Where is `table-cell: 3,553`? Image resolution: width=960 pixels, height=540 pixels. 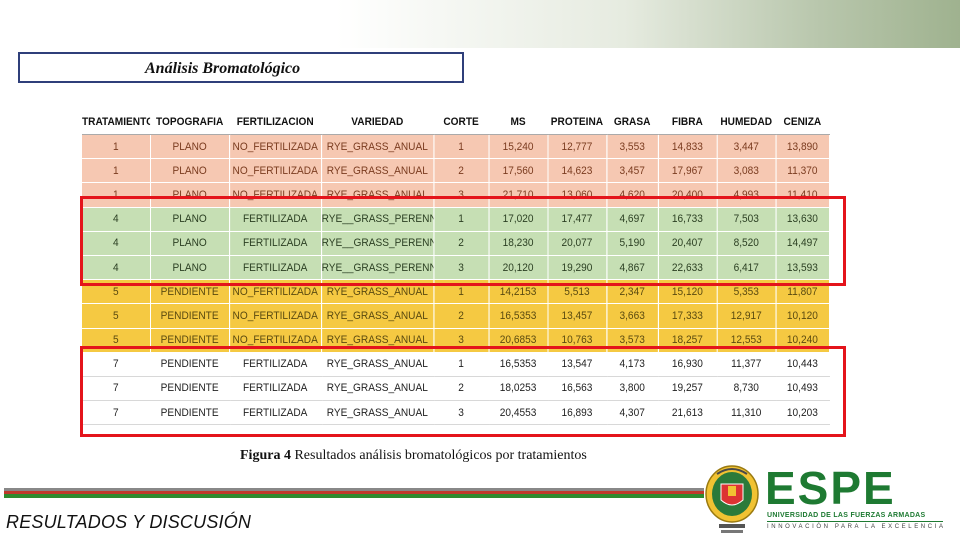 table-cell: 3,553 is located at coordinates (632, 147).